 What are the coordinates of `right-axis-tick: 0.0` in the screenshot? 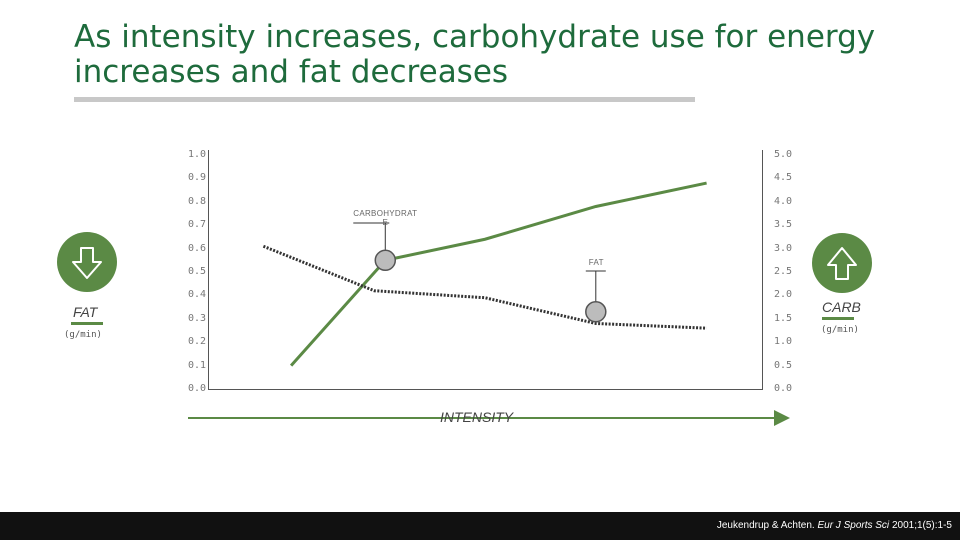 It's located at (783, 388).